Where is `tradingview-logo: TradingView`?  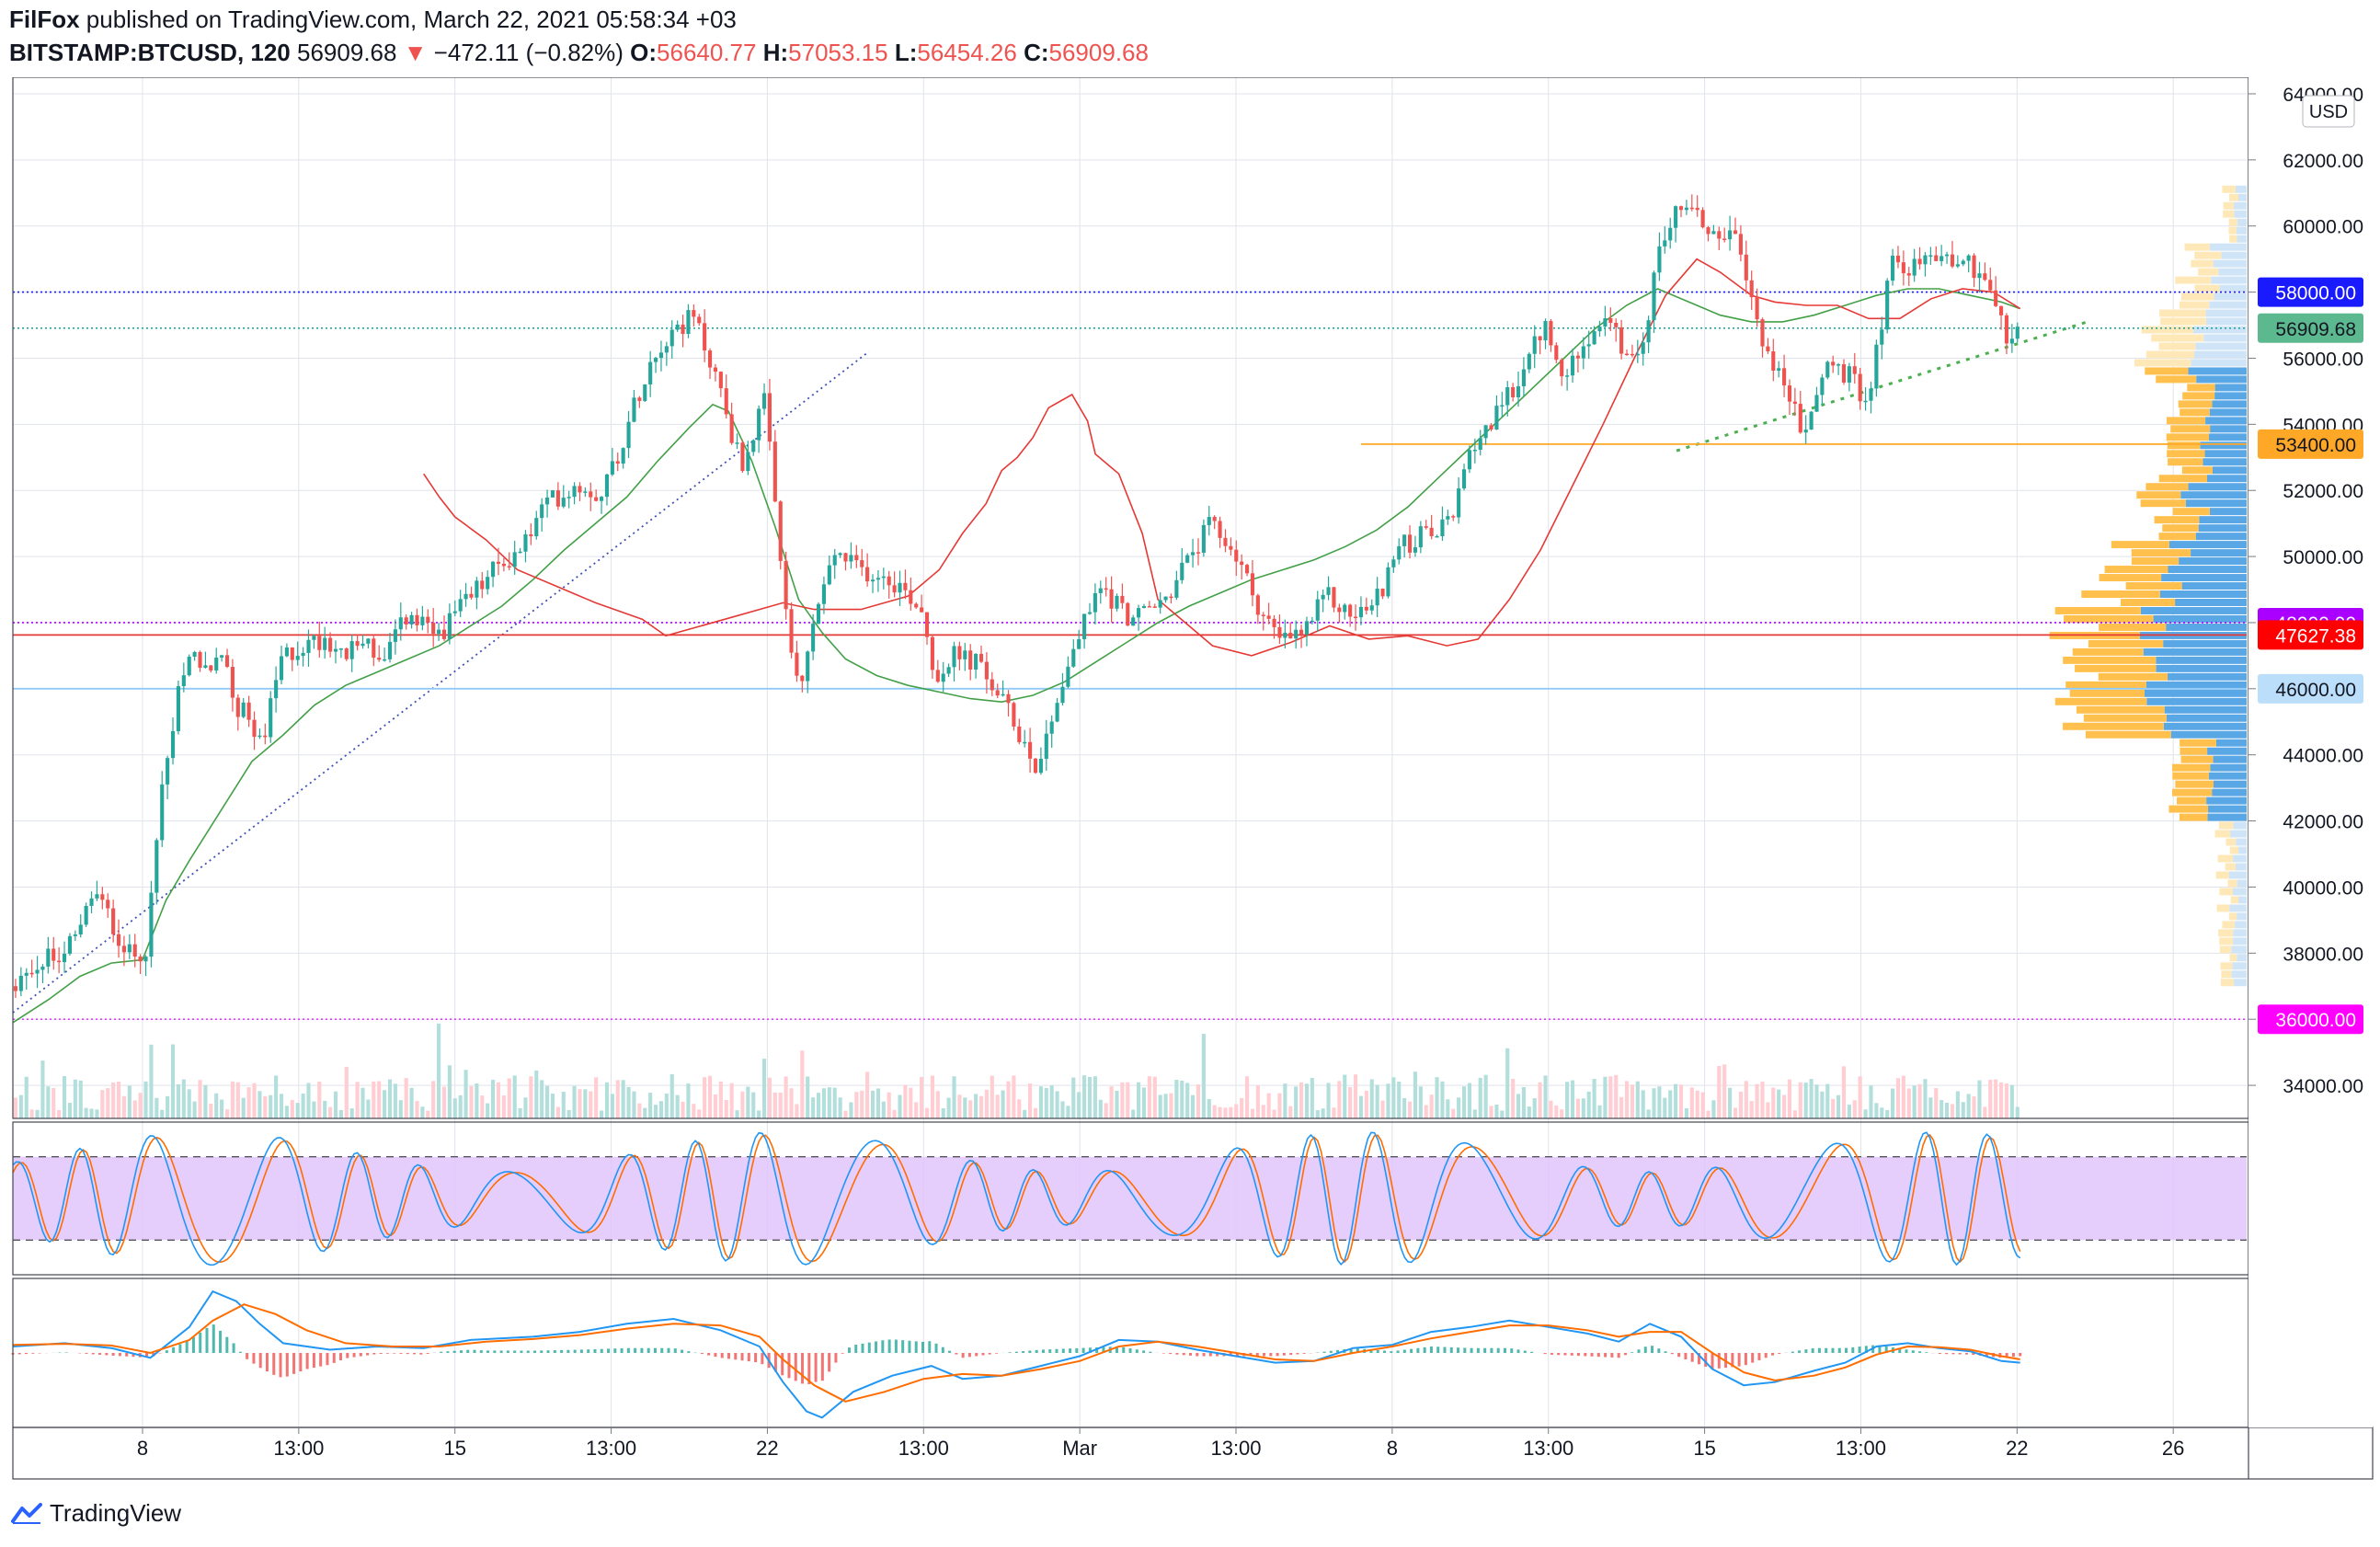
tradingview-logo: TradingView is located at coordinates (96, 1513).